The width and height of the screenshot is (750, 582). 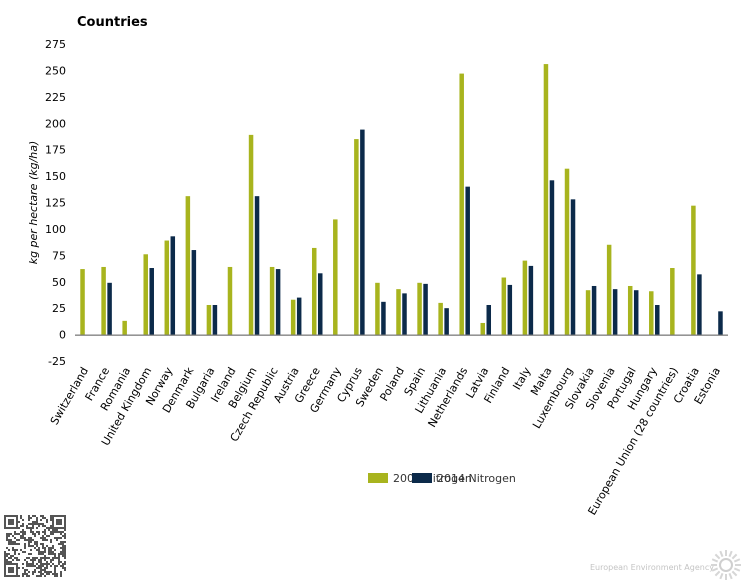 What do you see at coordinates (320, 304) in the screenshot?
I see `bar-2014-greece` at bounding box center [320, 304].